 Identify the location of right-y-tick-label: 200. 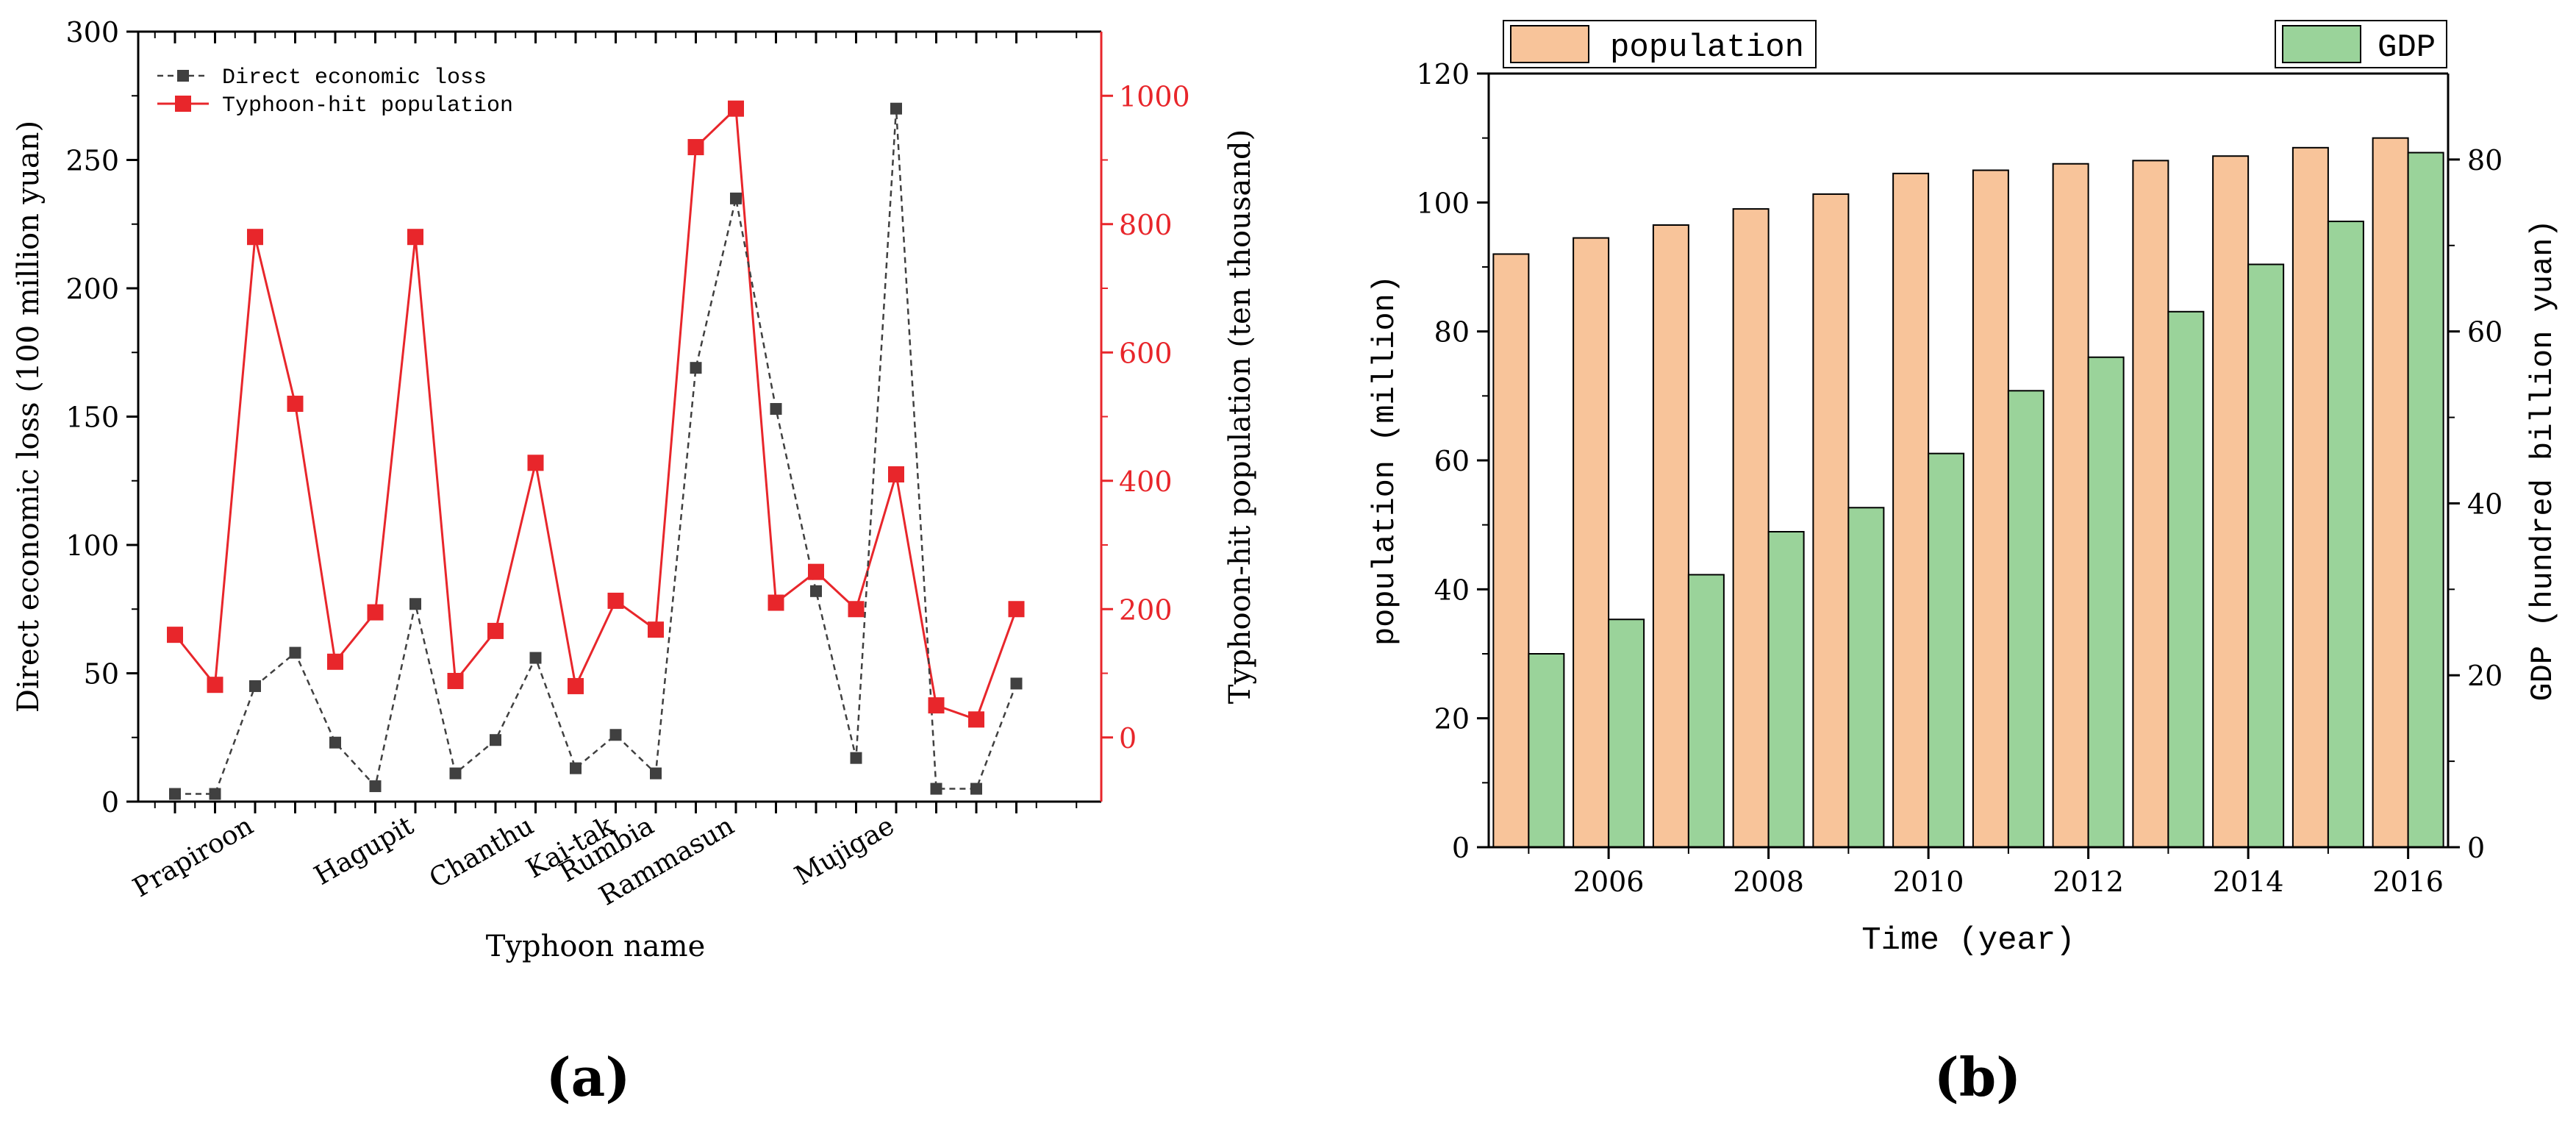
(1146, 609).